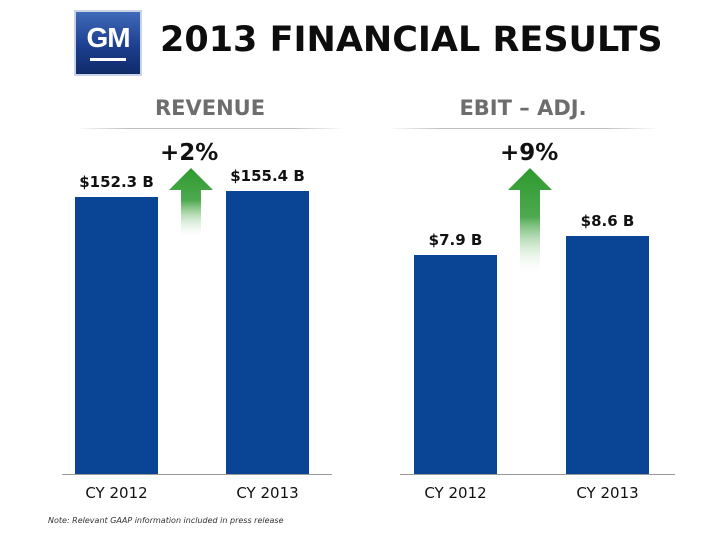 The image size is (720, 540). I want to click on bar-value-label: $8.6 B, so click(607, 220).